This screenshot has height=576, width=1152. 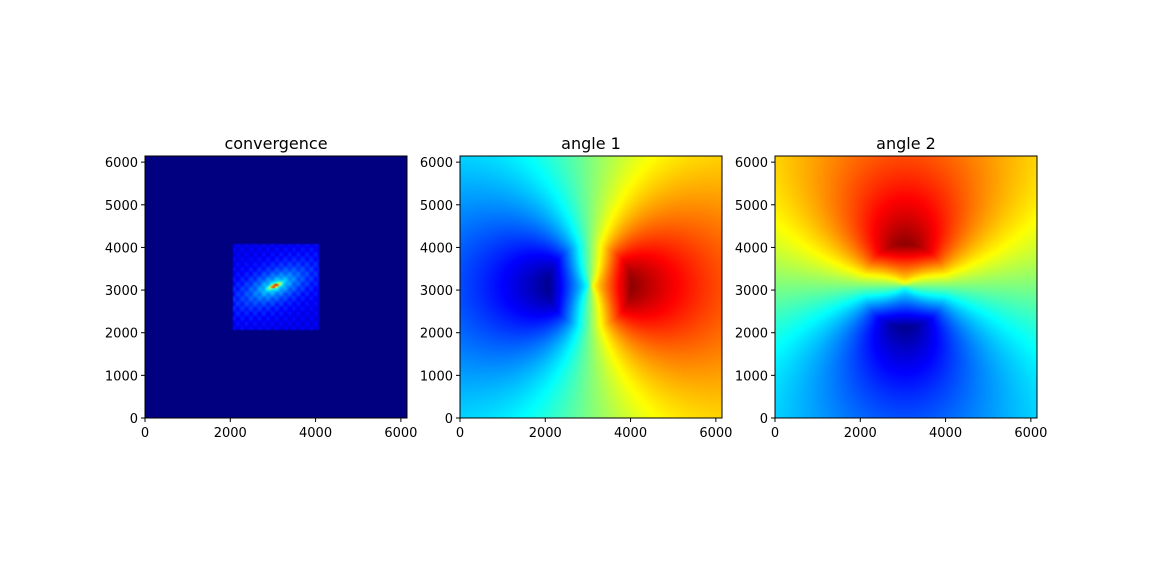 What do you see at coordinates (591, 143) in the screenshot?
I see `panel-title: angle 1` at bounding box center [591, 143].